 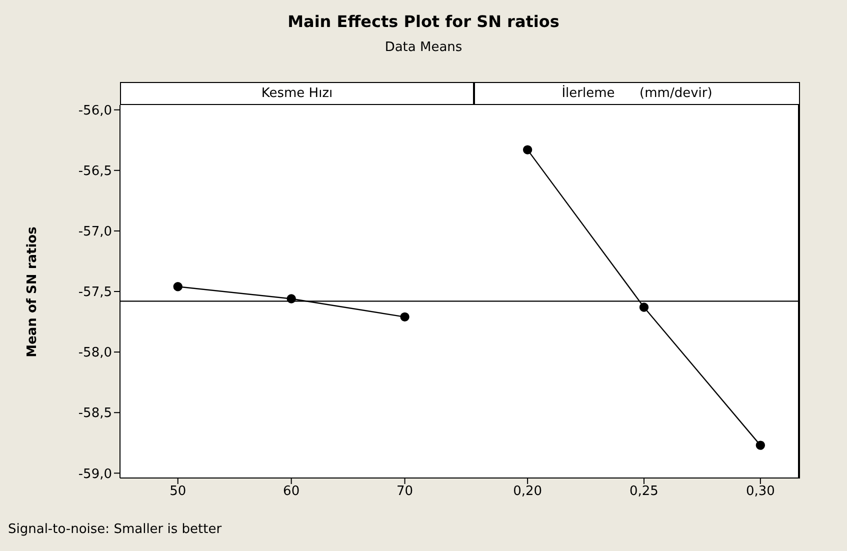 I want to click on chart-subtitle: Data Means, so click(x=424, y=47).